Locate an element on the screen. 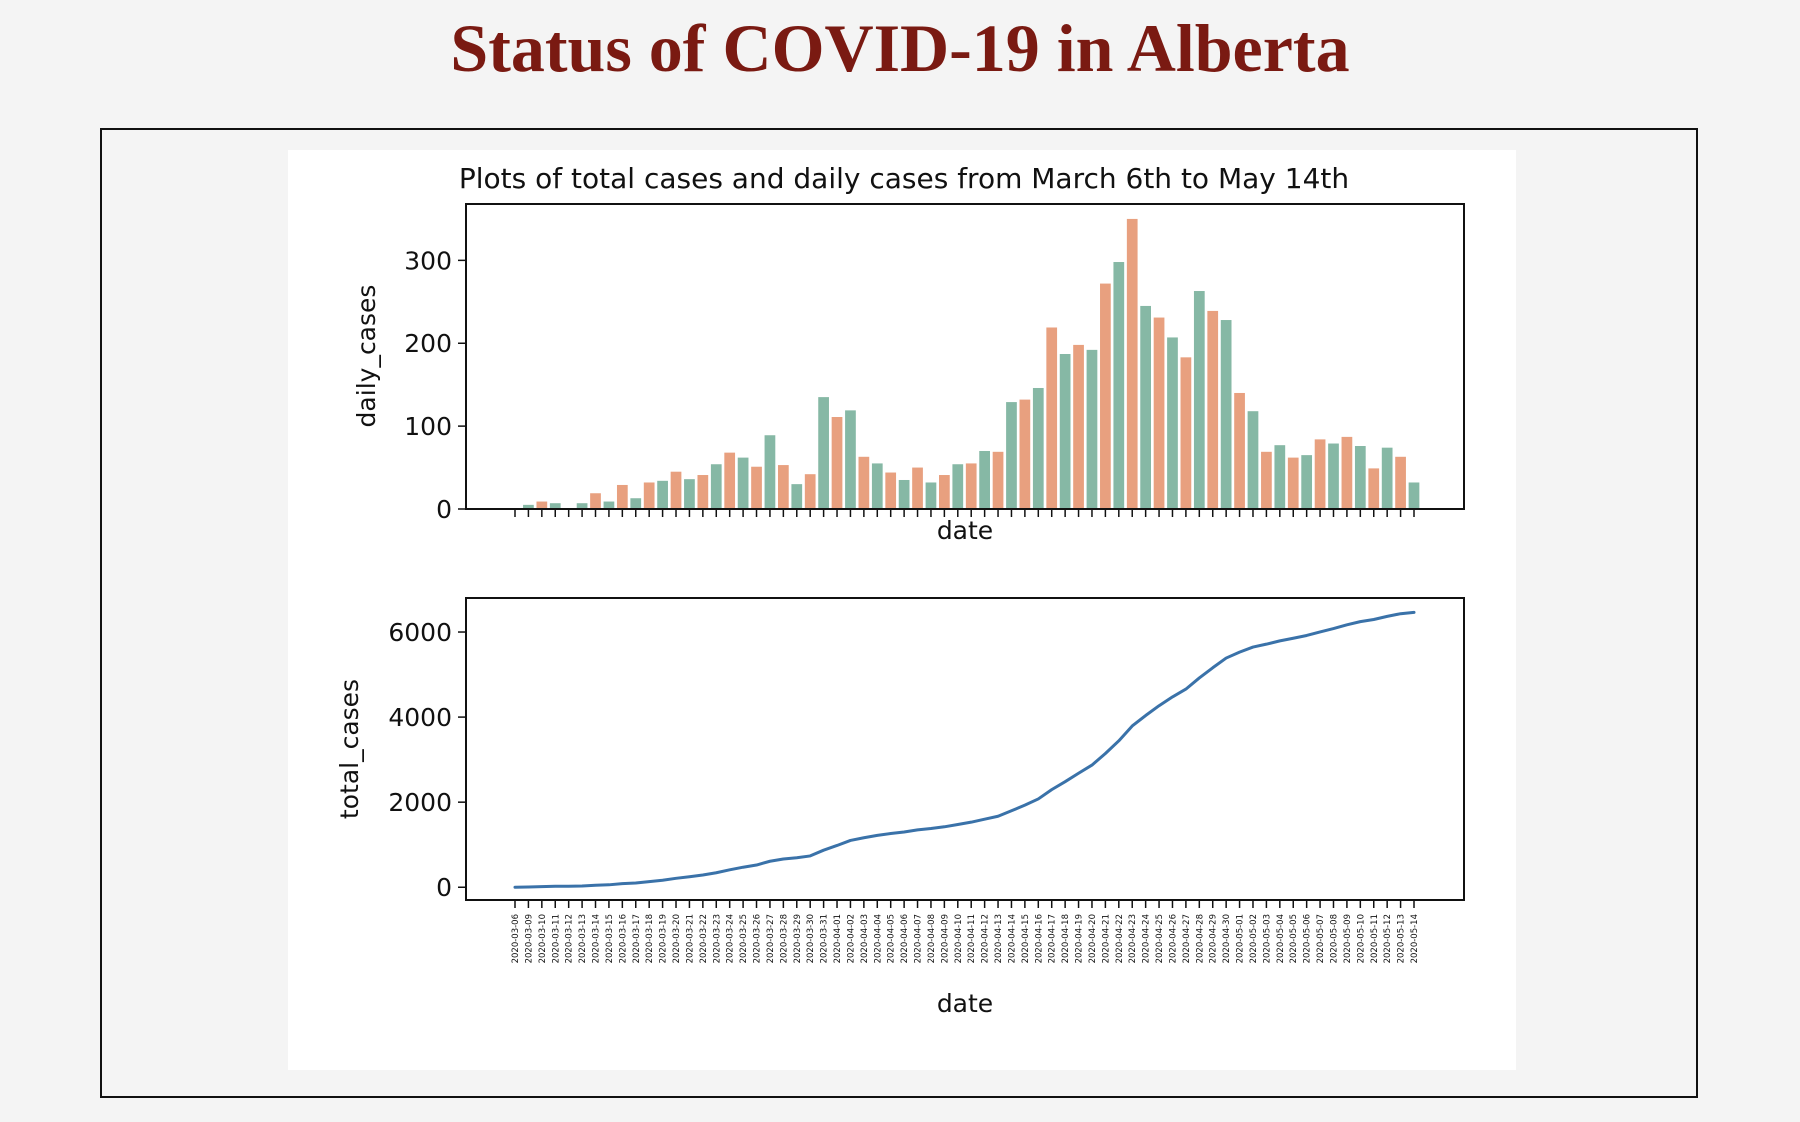 The image size is (1800, 1122). total-x-tick-label: 2020-04-23 is located at coordinates (1133, 938).